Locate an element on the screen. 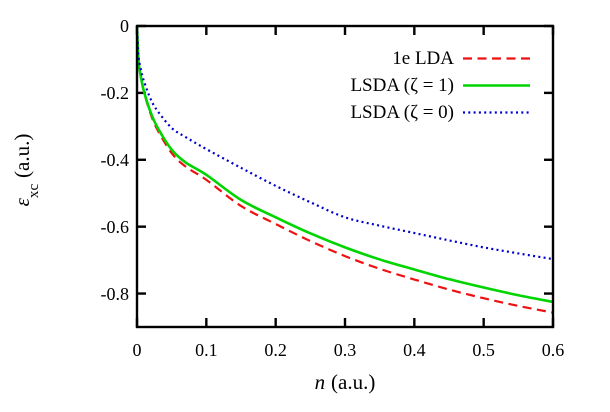 The height and width of the screenshot is (412, 610). legend-row: 1e LDA is located at coordinates (440, 58).